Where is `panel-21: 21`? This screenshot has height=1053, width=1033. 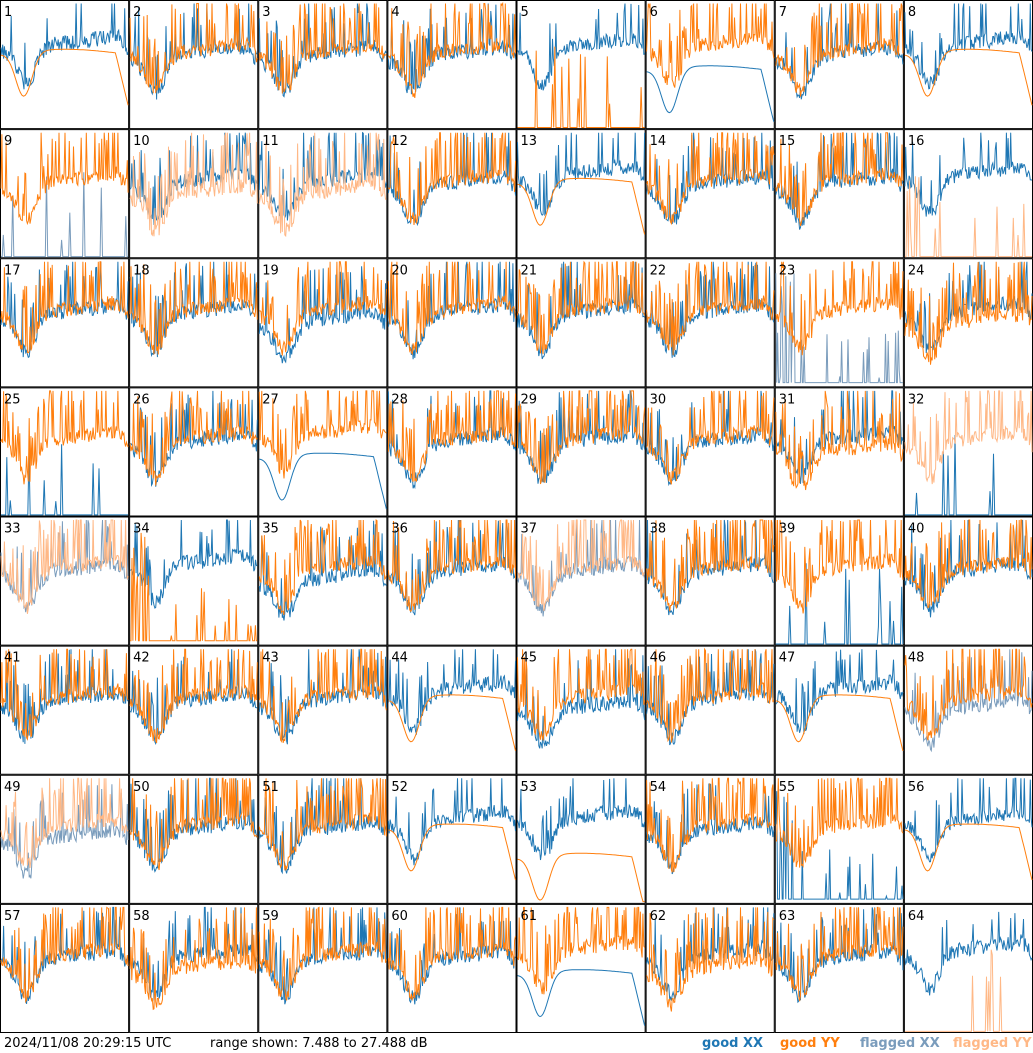 panel-21: 21 is located at coordinates (581, 323).